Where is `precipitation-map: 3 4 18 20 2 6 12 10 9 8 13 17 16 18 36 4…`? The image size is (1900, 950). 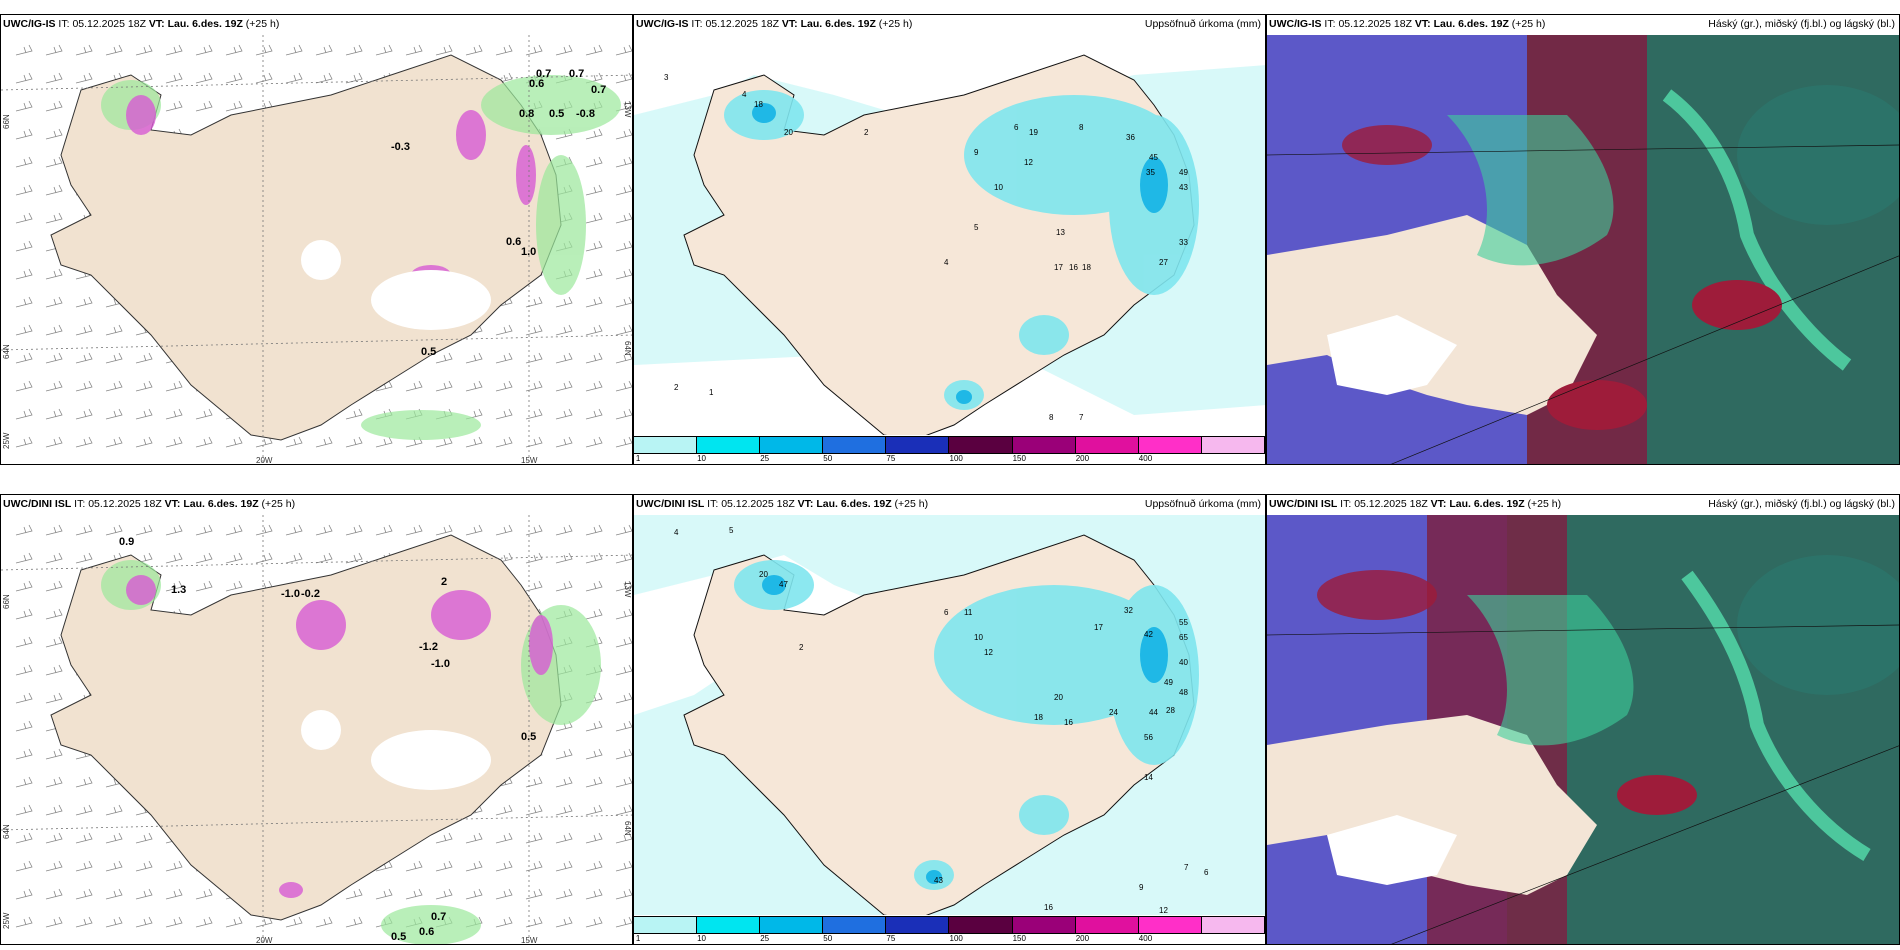 precipitation-map: 3 4 18 20 2 6 12 10 9 8 13 17 16 18 36 4… is located at coordinates (950, 235).